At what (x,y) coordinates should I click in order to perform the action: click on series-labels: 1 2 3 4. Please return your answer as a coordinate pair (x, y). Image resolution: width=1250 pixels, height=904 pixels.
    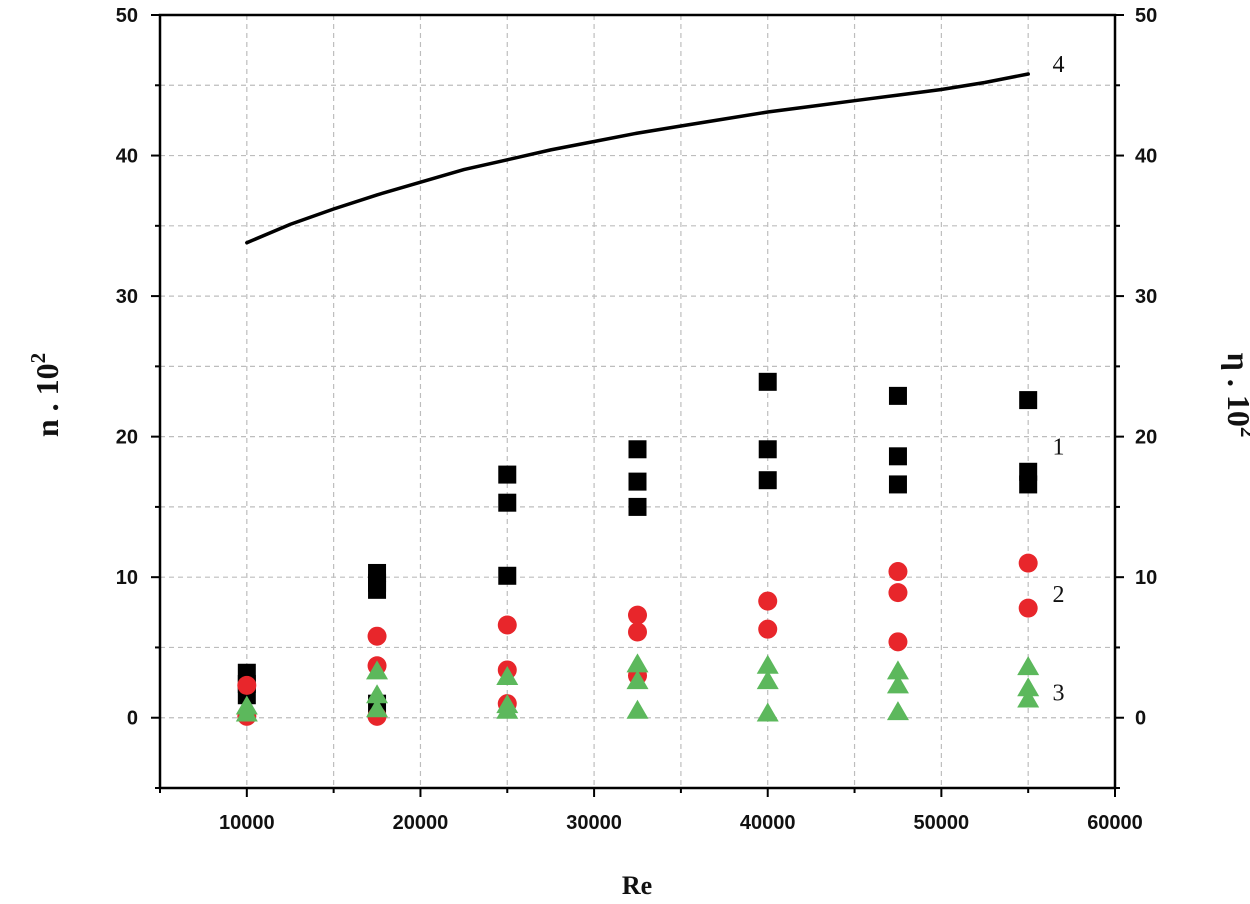
    Looking at the image, I should click on (1058, 379).